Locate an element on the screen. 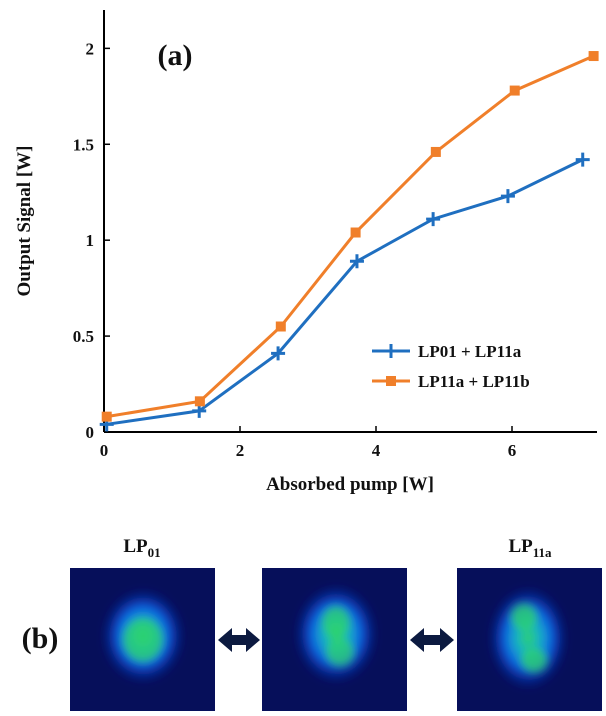 The height and width of the screenshot is (716, 606). y-tick-label: 0 is located at coordinates (90, 432).